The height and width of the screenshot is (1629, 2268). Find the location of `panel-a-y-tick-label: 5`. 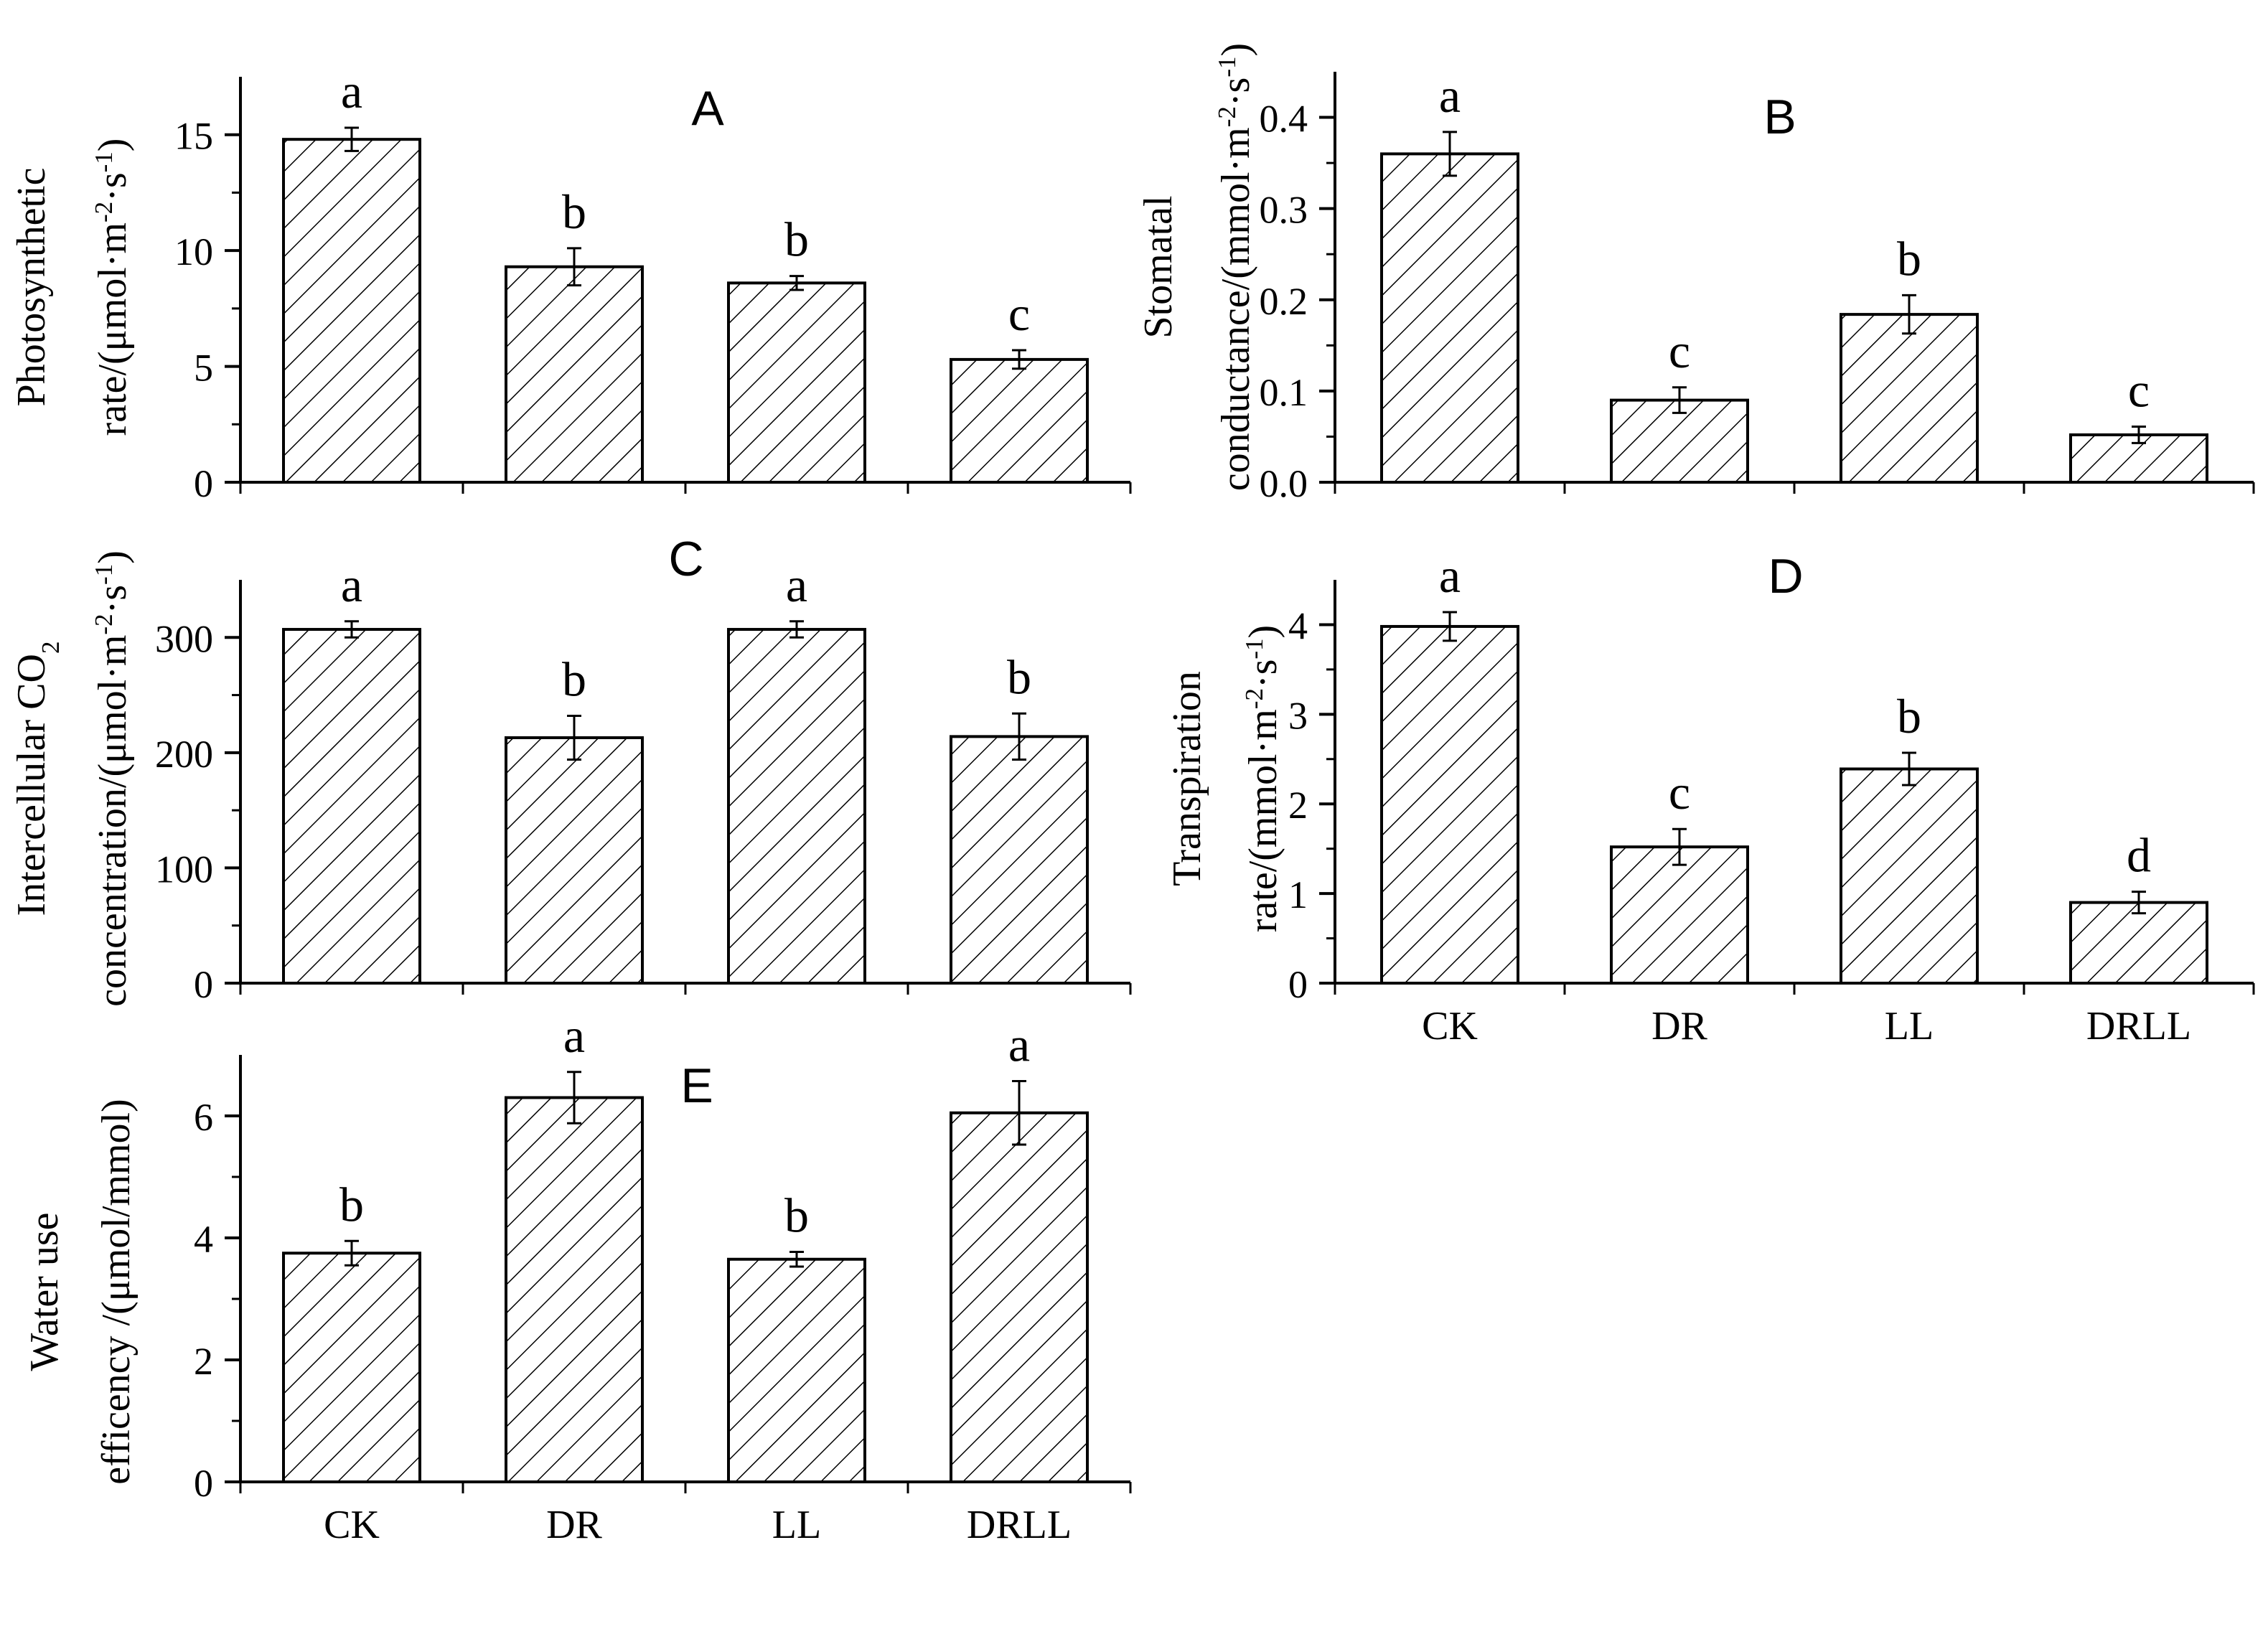

panel-a-y-tick-label: 5 is located at coordinates (204, 368).